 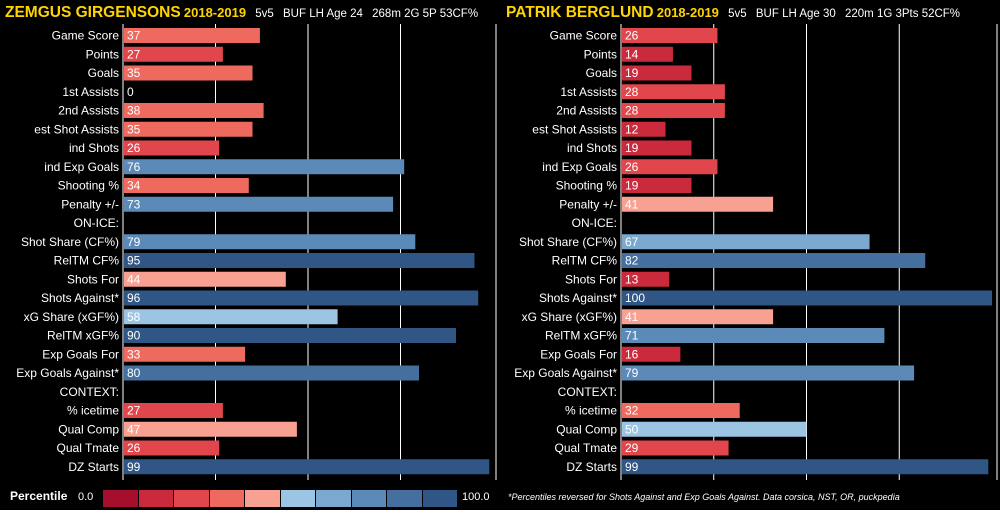 I want to click on category-label: Shot Share (CF%), so click(x=70, y=242).